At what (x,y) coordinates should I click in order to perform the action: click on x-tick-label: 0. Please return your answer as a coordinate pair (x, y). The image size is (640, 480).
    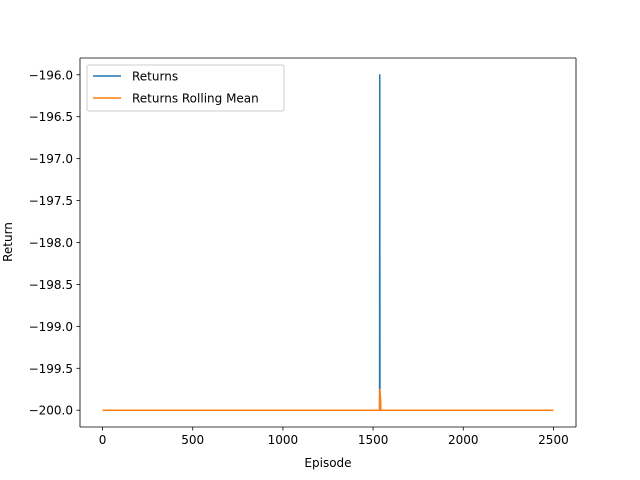
    Looking at the image, I should click on (103, 440).